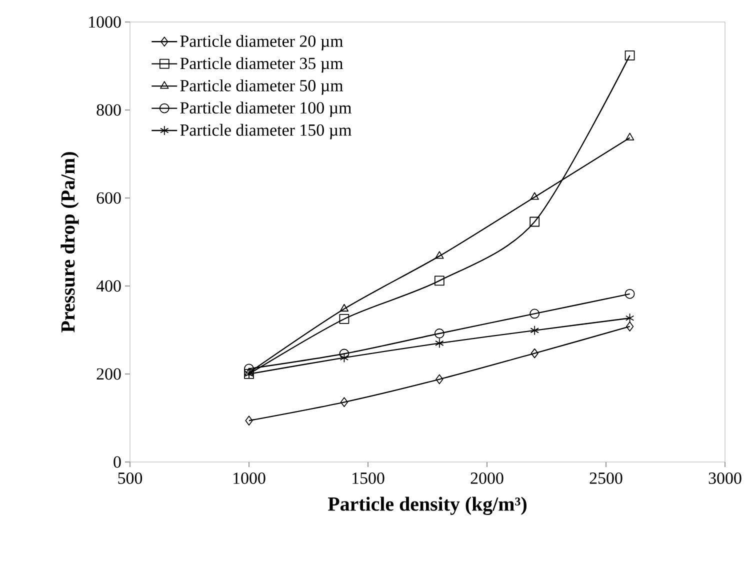  What do you see at coordinates (262, 42) in the screenshot?
I see `legend-label: Particle diameter 20 µm` at bounding box center [262, 42].